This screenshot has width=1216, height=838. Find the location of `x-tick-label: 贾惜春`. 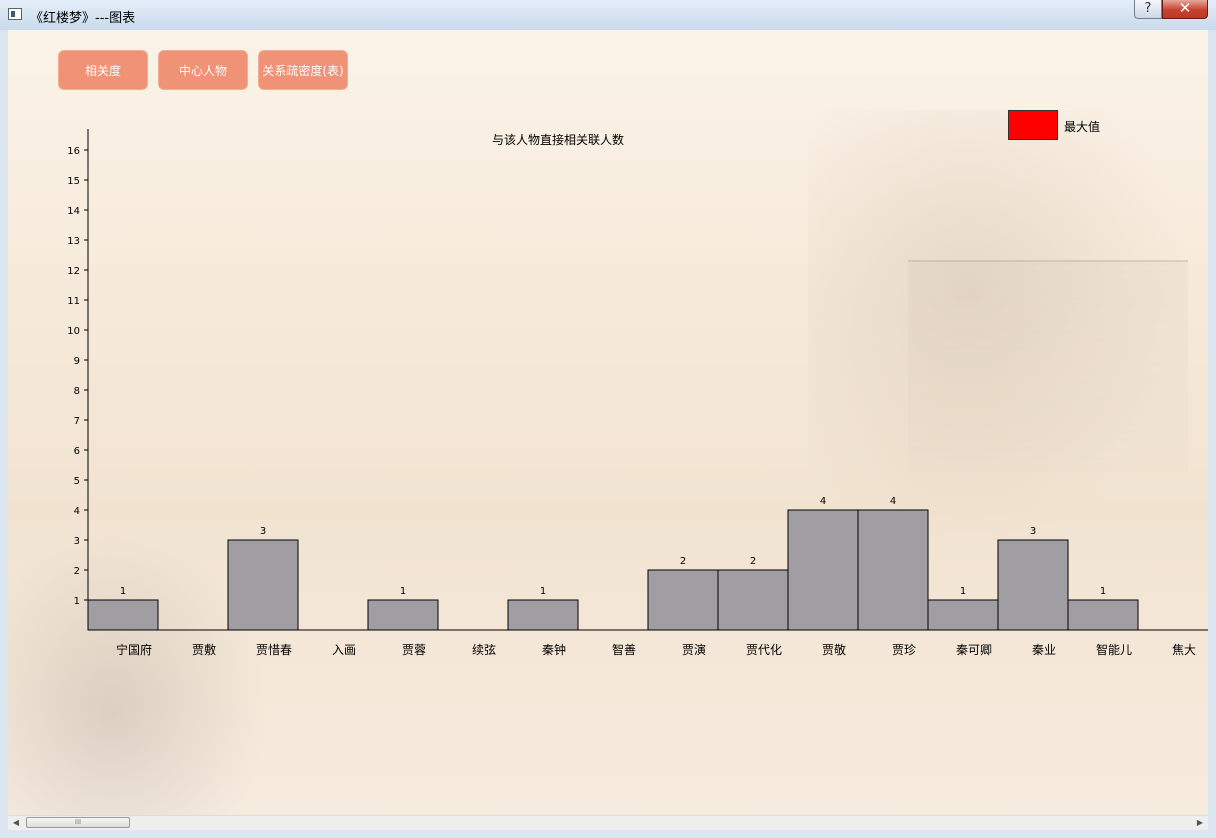

x-tick-label: 贾惜春 is located at coordinates (274, 650).